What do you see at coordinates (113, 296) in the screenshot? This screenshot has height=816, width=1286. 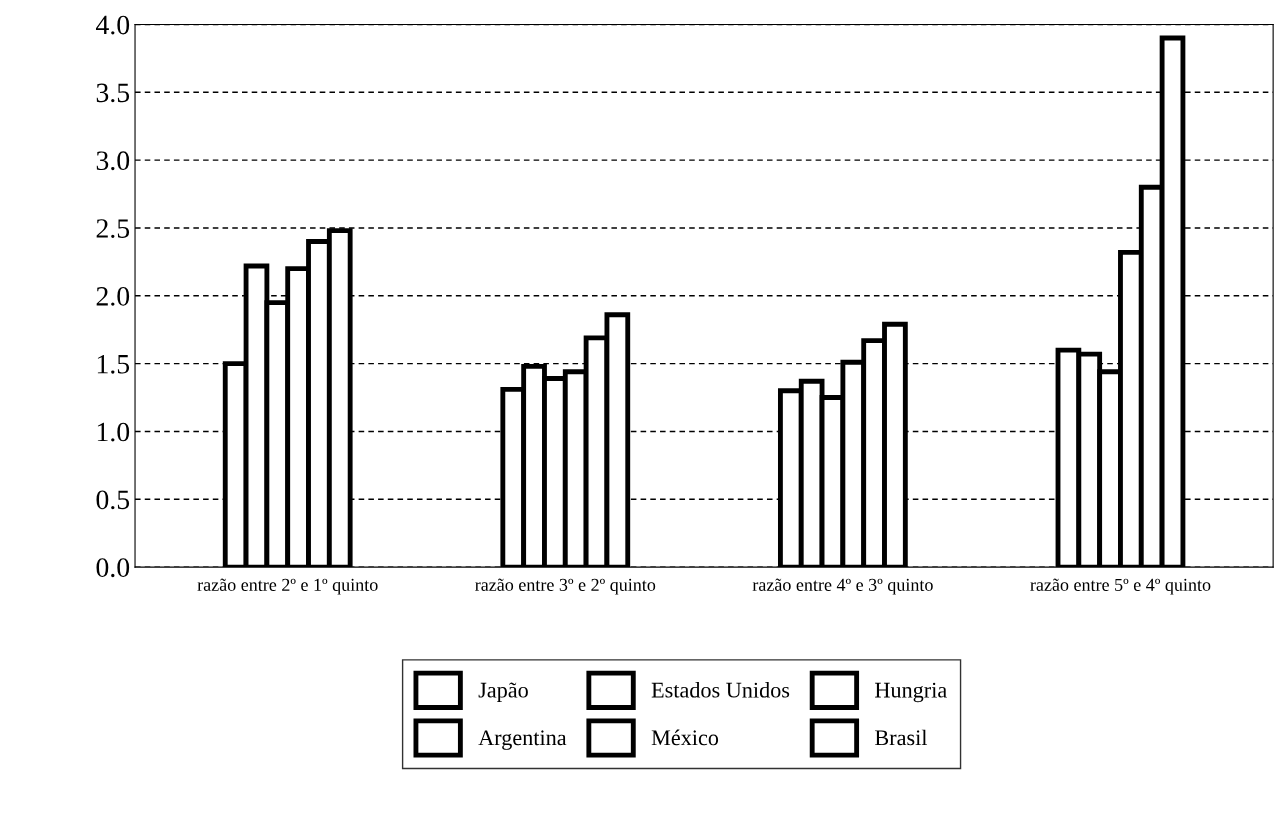 I see `y-tick-label: 2.0` at bounding box center [113, 296].